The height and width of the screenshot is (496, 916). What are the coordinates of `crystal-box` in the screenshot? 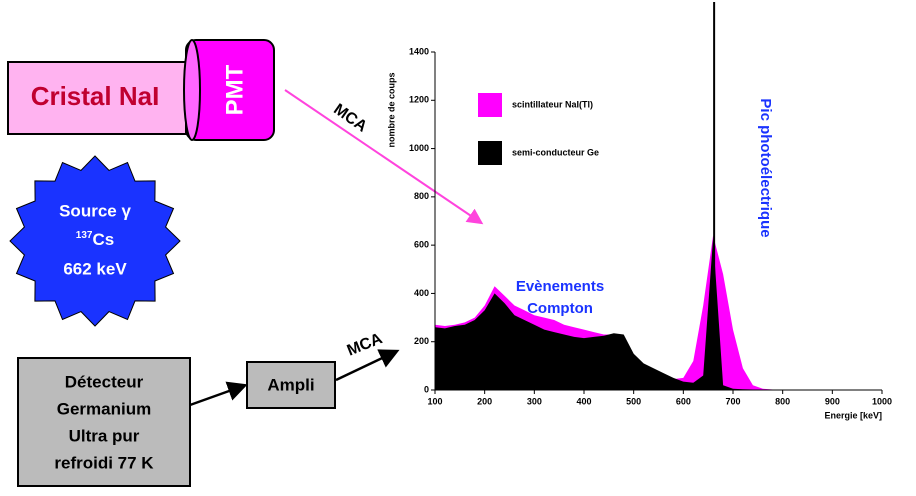 It's located at (97, 98).